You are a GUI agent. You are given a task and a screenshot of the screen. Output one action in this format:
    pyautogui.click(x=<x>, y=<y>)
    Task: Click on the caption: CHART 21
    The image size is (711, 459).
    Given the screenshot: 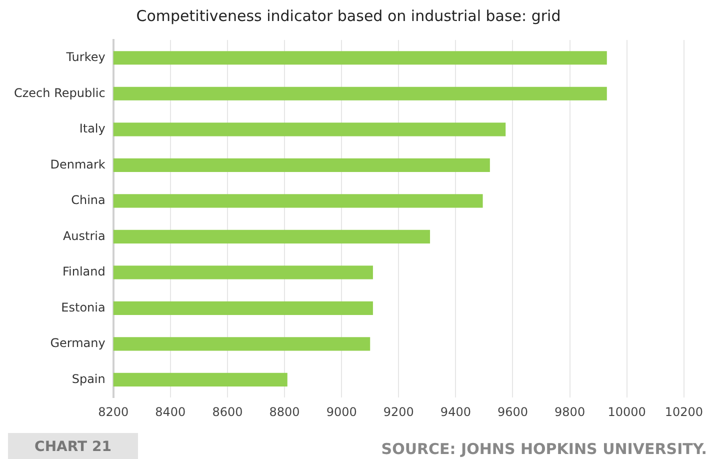 What is the action you would take?
    pyautogui.click(x=73, y=446)
    